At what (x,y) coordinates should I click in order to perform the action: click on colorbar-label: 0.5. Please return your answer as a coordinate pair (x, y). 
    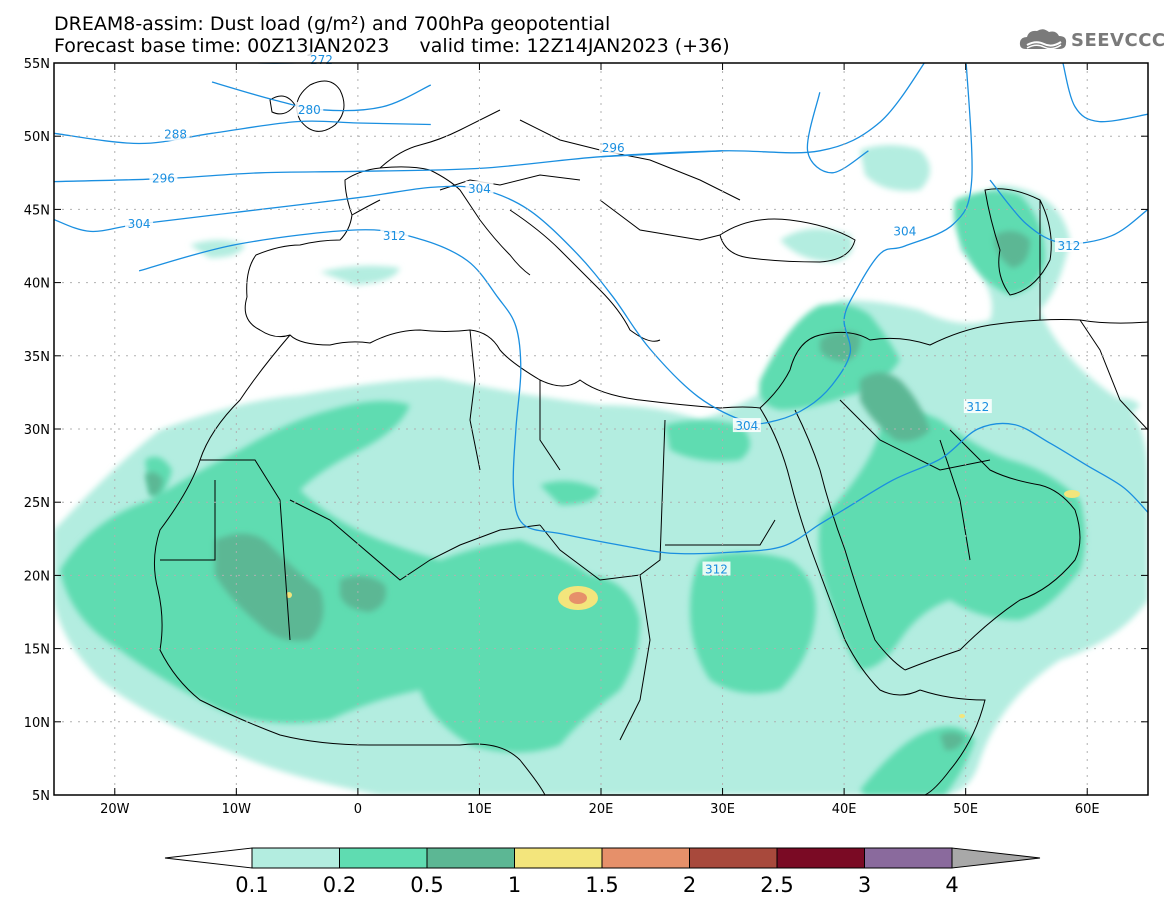
    Looking at the image, I should click on (426, 885).